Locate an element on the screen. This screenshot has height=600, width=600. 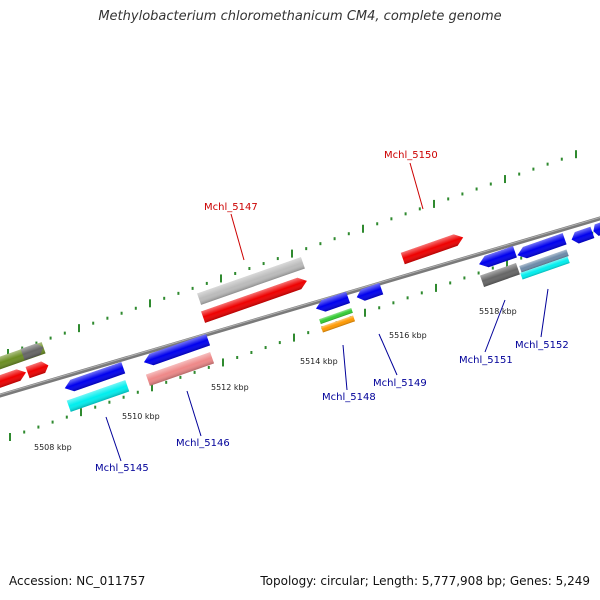
gene-blue-5152-shade is located at coordinates (542, 246).